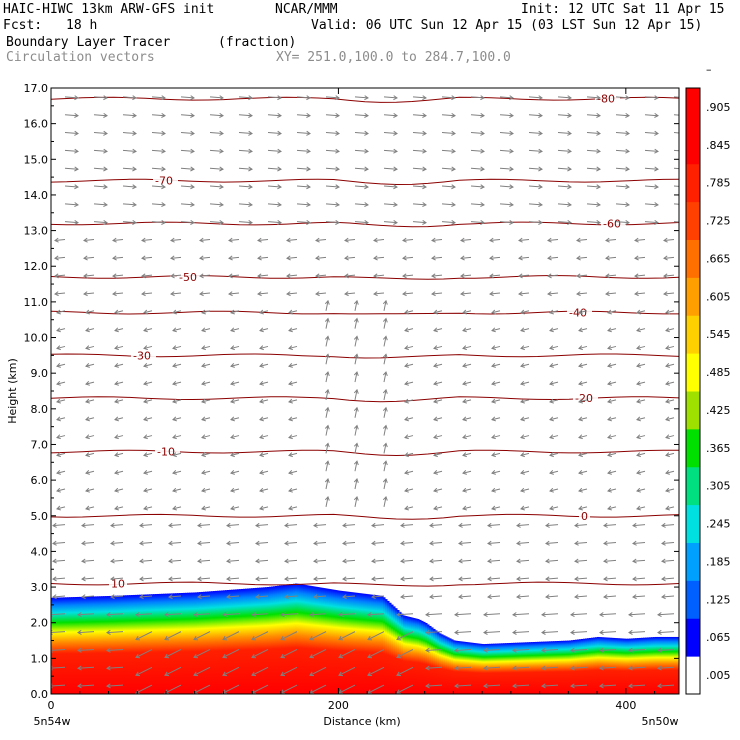  What do you see at coordinates (36, 231) in the screenshot?
I see `y-tick-label: 13.0` at bounding box center [36, 231].